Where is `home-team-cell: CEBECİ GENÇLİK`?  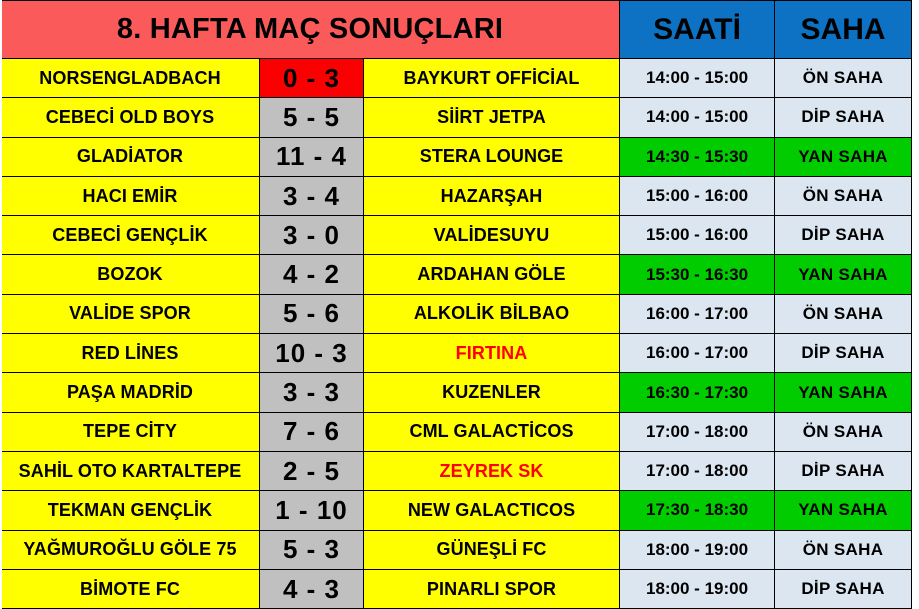
home-team-cell: CEBECİ GENÇLİK is located at coordinates (130, 235).